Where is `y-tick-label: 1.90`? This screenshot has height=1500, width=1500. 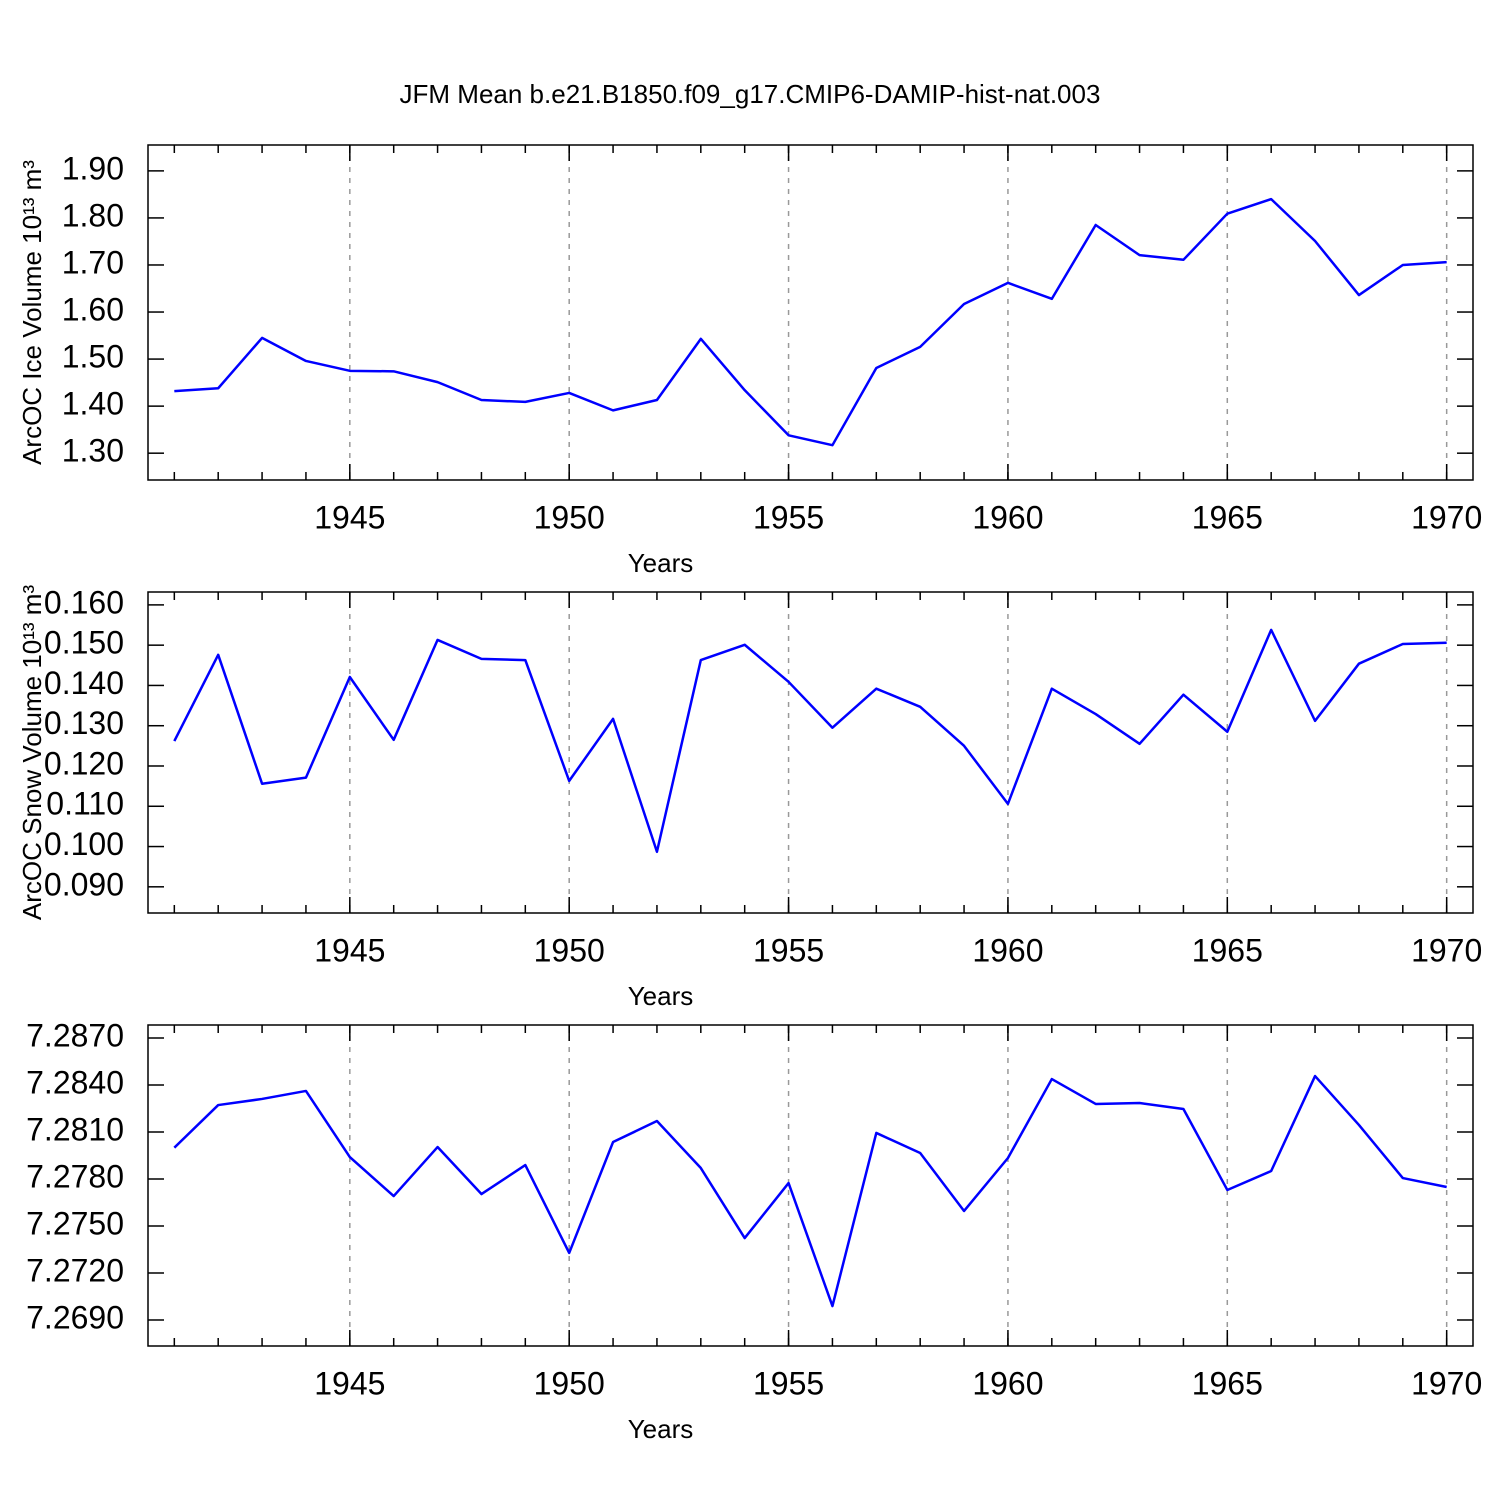
y-tick-label: 1.90 is located at coordinates (93, 168).